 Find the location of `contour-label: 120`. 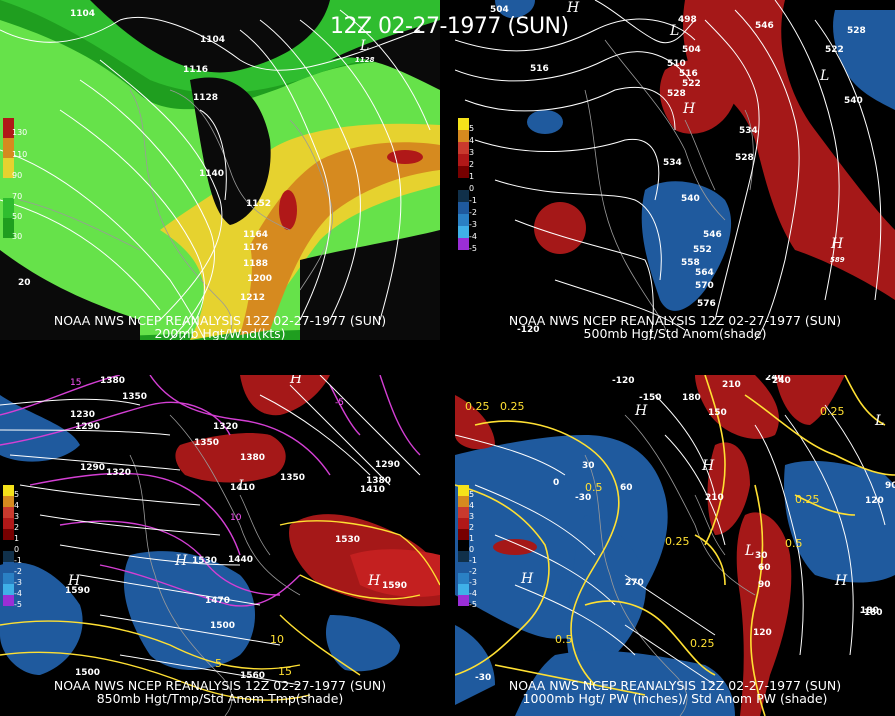

contour-label: 120 is located at coordinates (874, 501).